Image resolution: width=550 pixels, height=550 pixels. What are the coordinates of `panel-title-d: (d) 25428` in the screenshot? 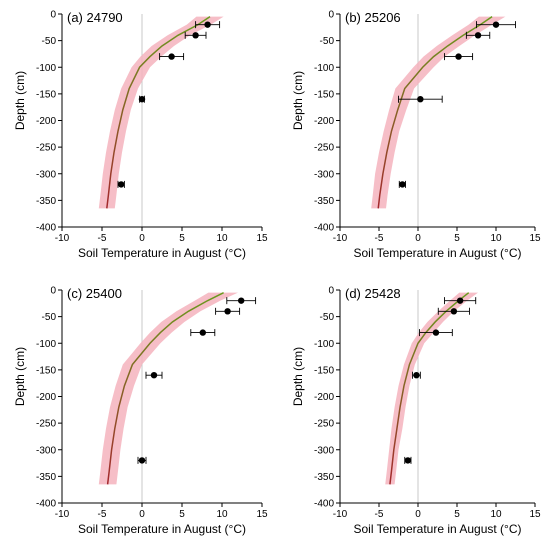 It's located at (373, 293).